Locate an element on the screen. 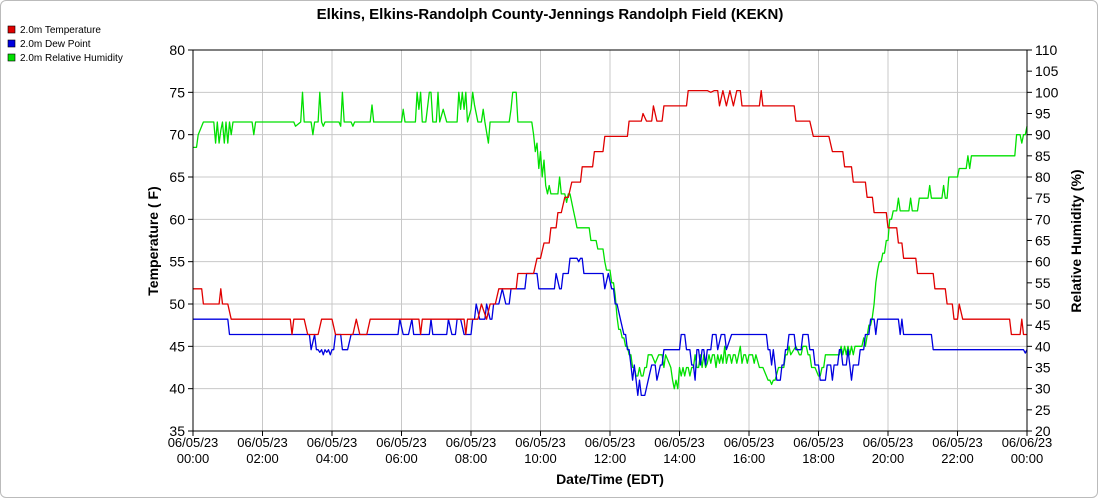  right-tick-label: 105 is located at coordinates (1047, 71).